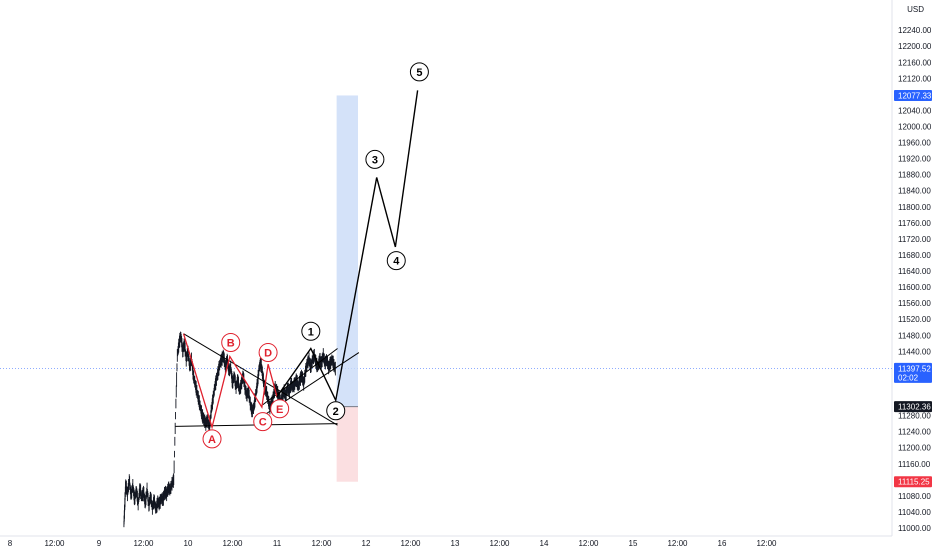  What do you see at coordinates (914, 448) in the screenshot?
I see `y-tick-label: 11200.00` at bounding box center [914, 448].